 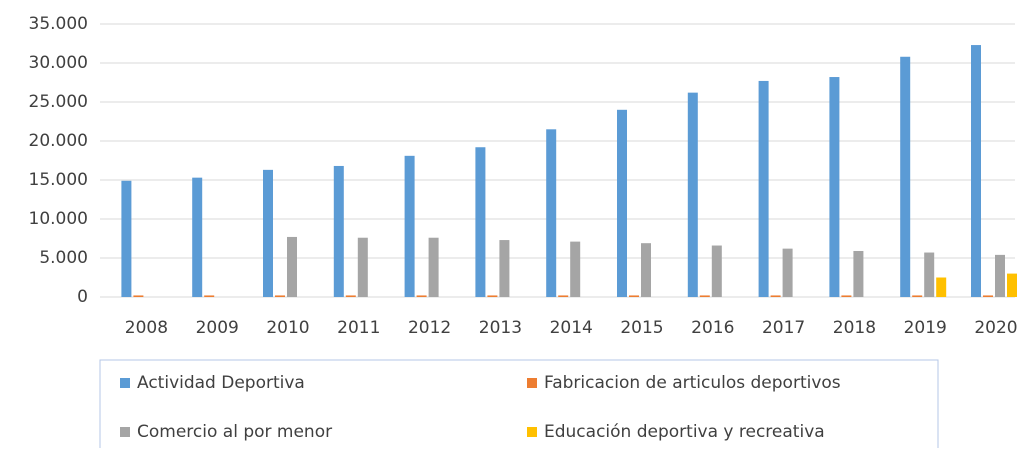 What do you see at coordinates (58, 141) in the screenshot?
I see `y-tick-label: 20.000` at bounding box center [58, 141].